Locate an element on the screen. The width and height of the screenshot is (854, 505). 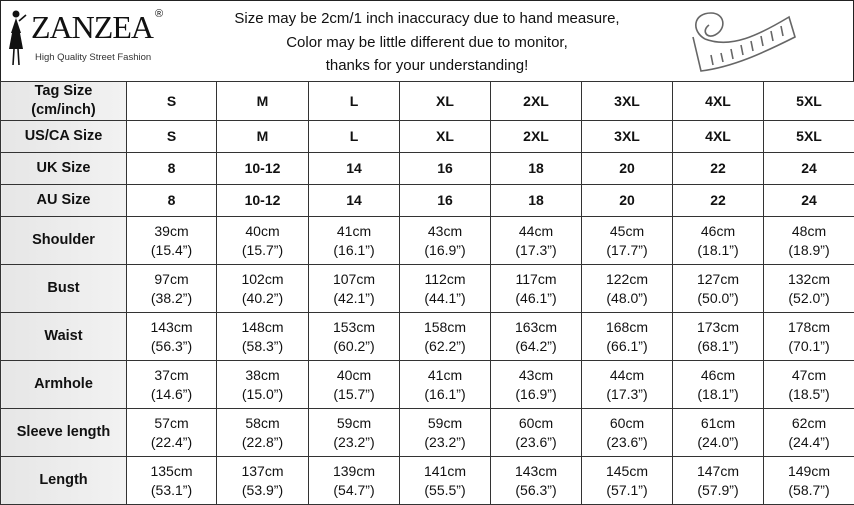
inch-value: (15.0”) is located at coordinates (262, 393).